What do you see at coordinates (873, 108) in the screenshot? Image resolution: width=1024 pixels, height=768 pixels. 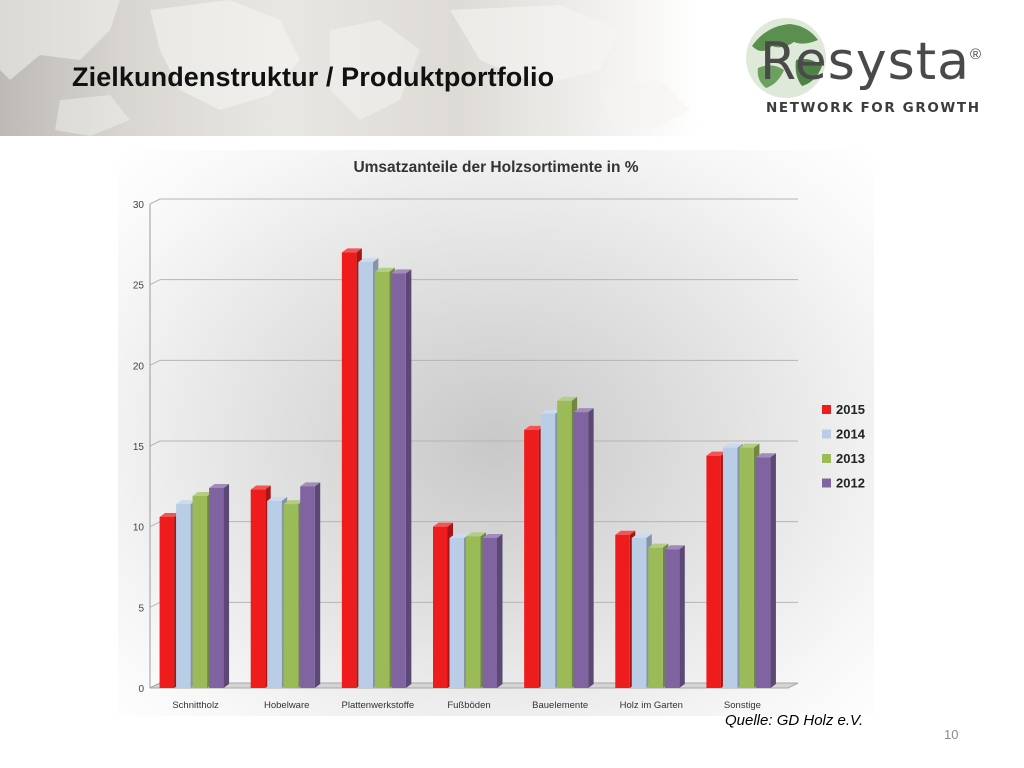 I see `logo-tagline: NETWORK FOR GROWTH` at bounding box center [873, 108].